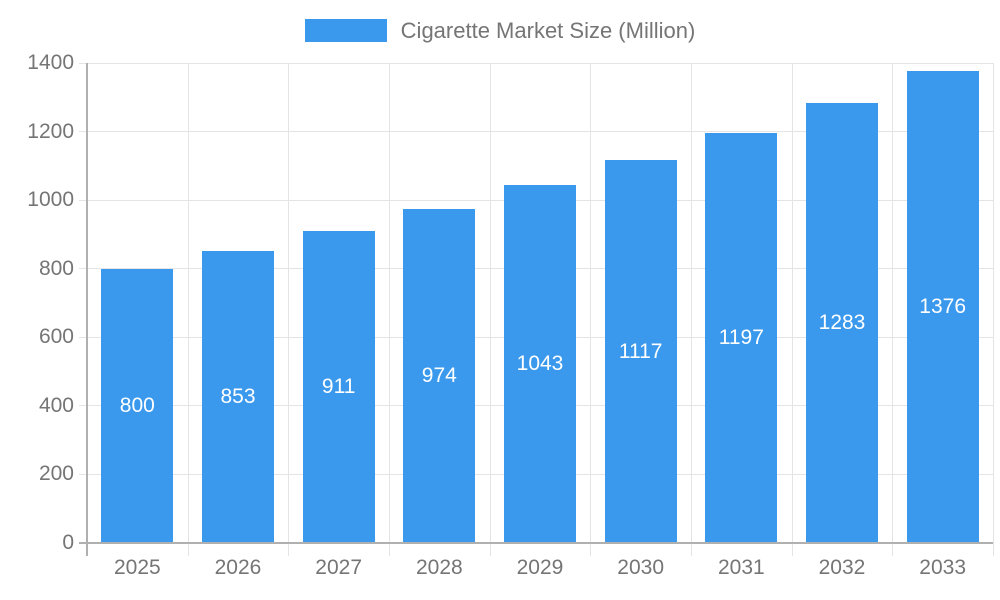  I want to click on bar-value-label: 1376, so click(943, 307).